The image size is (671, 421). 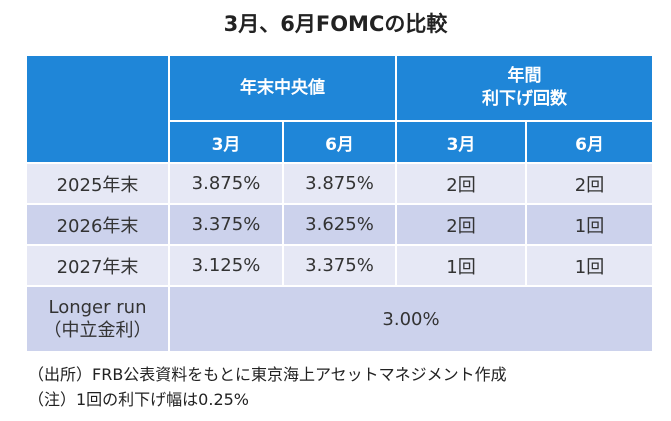 What do you see at coordinates (97, 307) in the screenshot?
I see `longer-run-label: Longer run` at bounding box center [97, 307].